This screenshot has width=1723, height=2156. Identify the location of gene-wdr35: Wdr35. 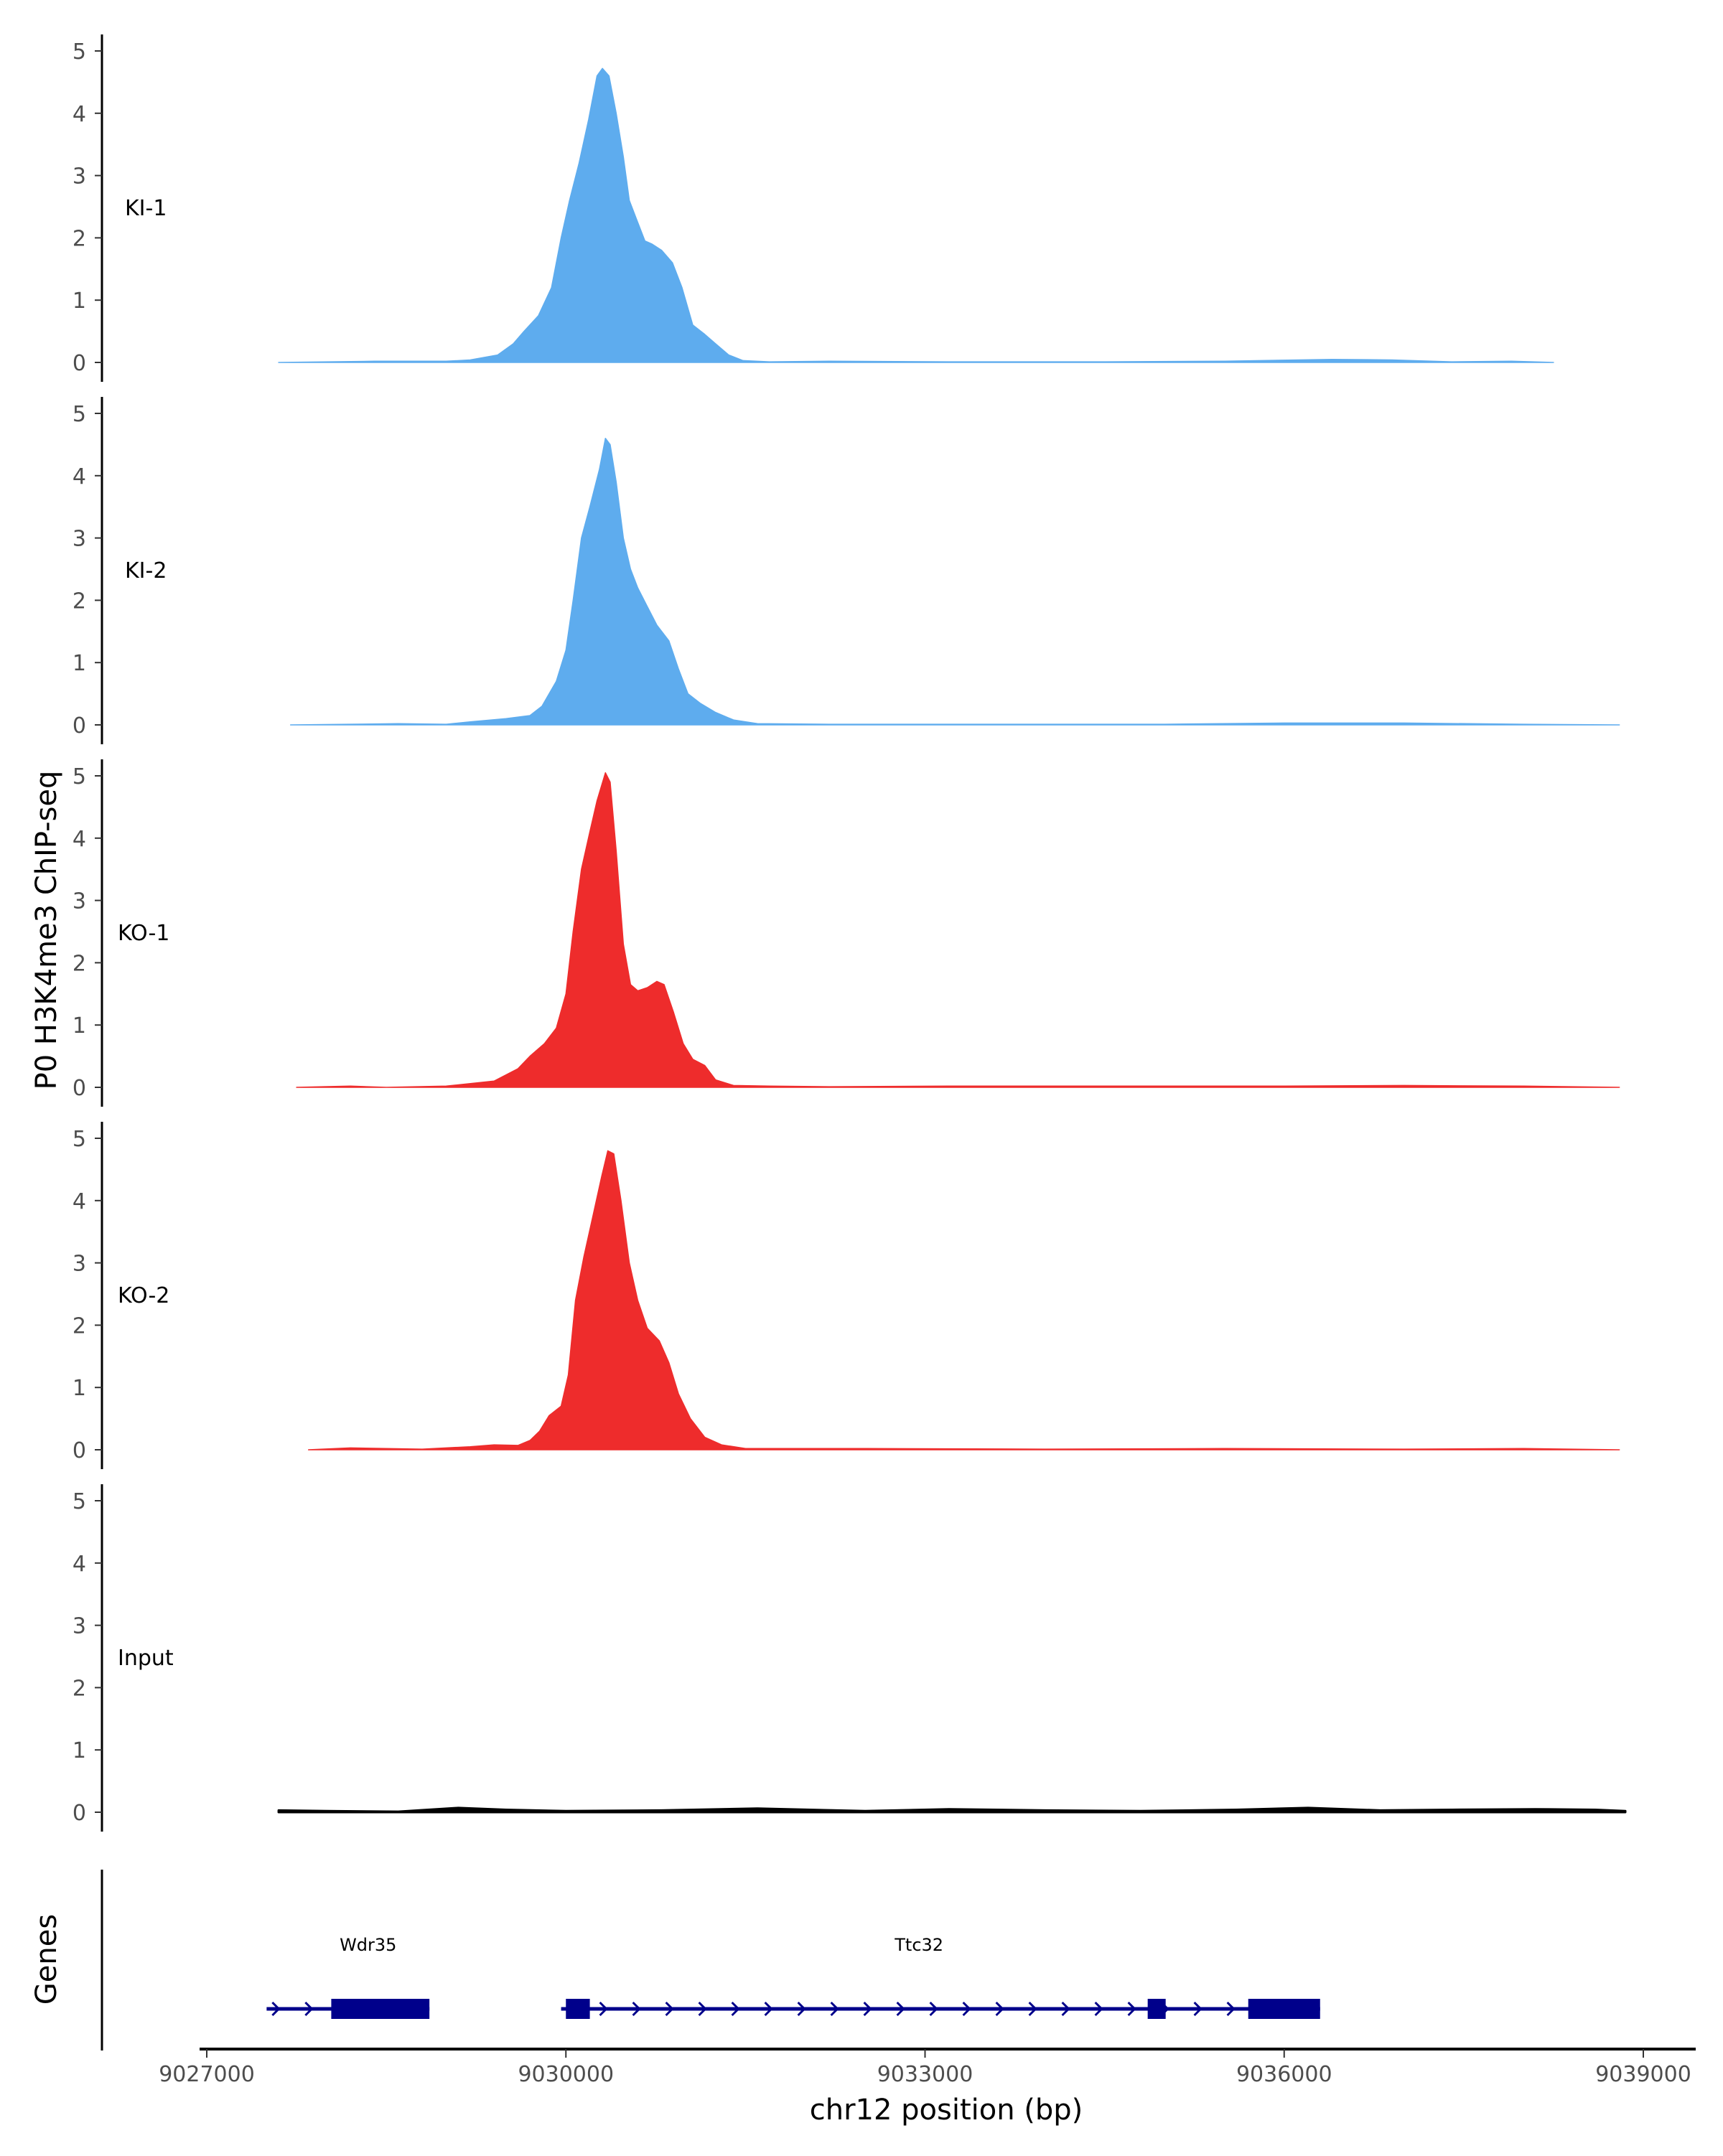
(348, 1977).